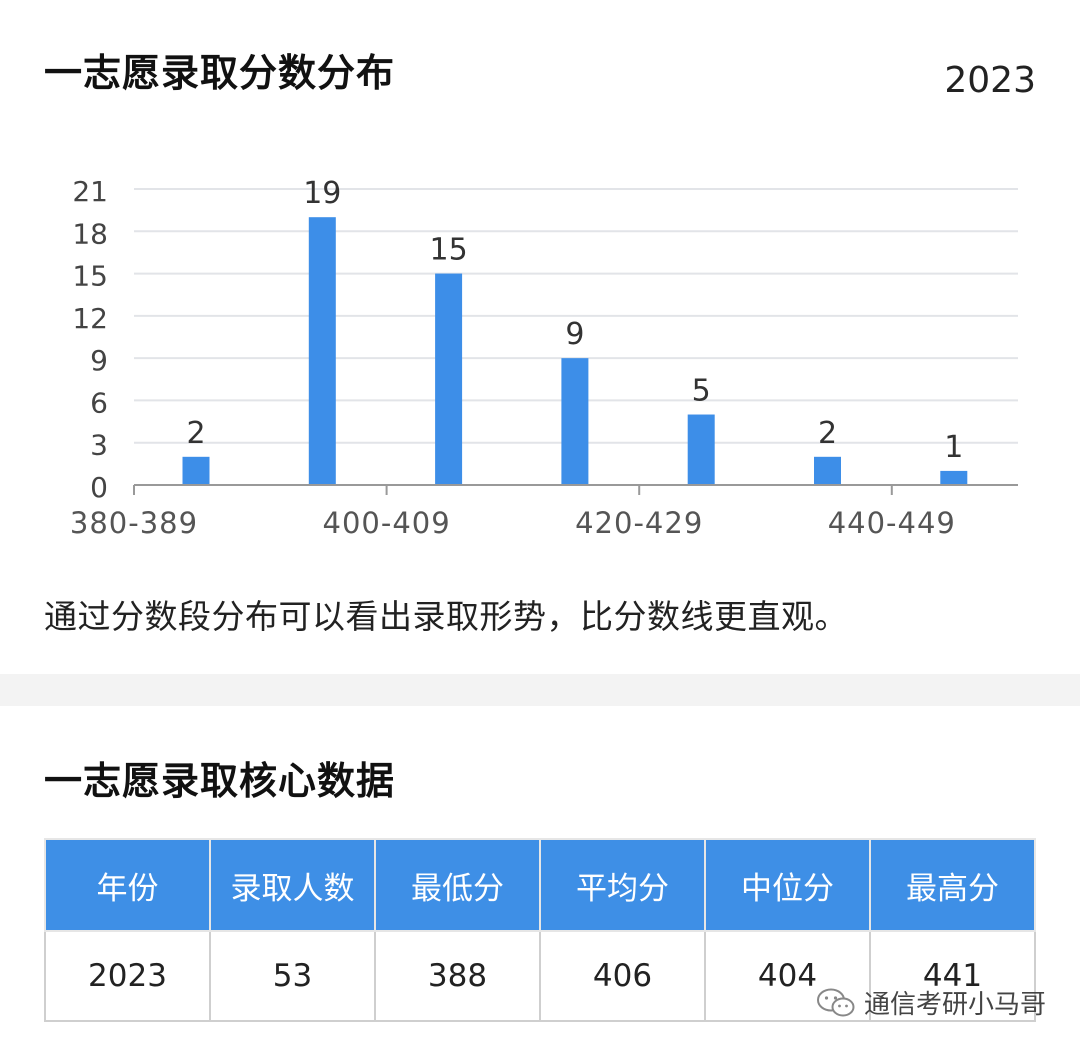  Describe the element at coordinates (220, 781) in the screenshot. I see `core-data-title: 一志愿录取核心数据` at that location.